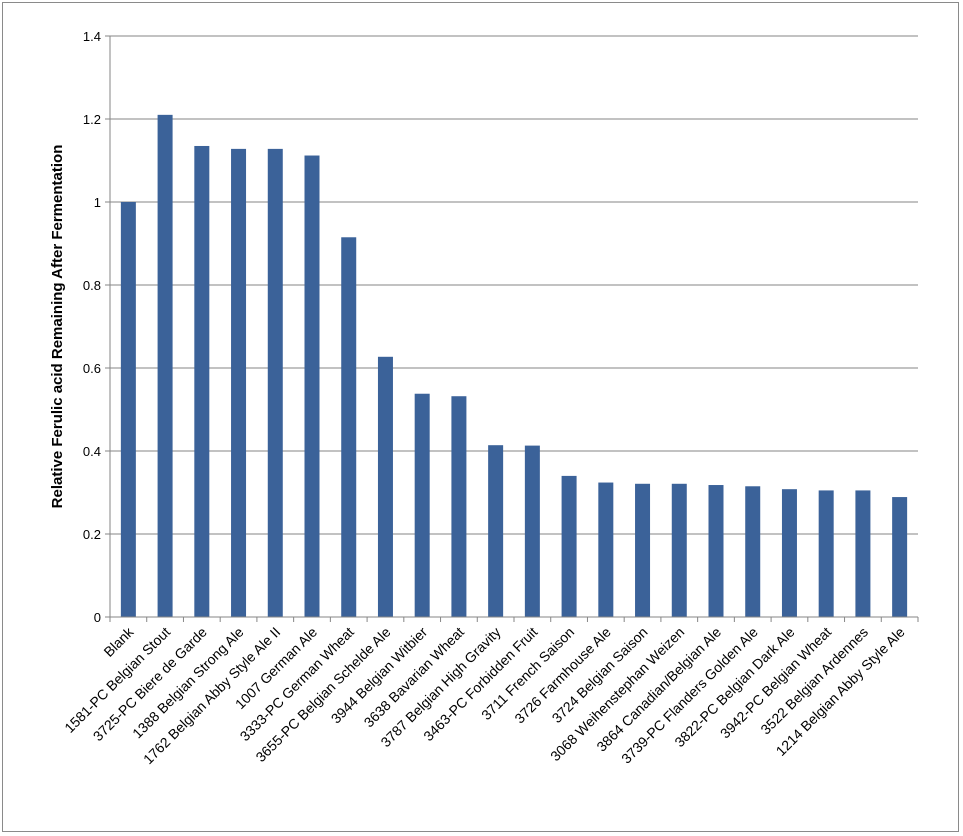 The width and height of the screenshot is (963, 836). I want to click on y-tick-label: 0.4, so click(92, 451).